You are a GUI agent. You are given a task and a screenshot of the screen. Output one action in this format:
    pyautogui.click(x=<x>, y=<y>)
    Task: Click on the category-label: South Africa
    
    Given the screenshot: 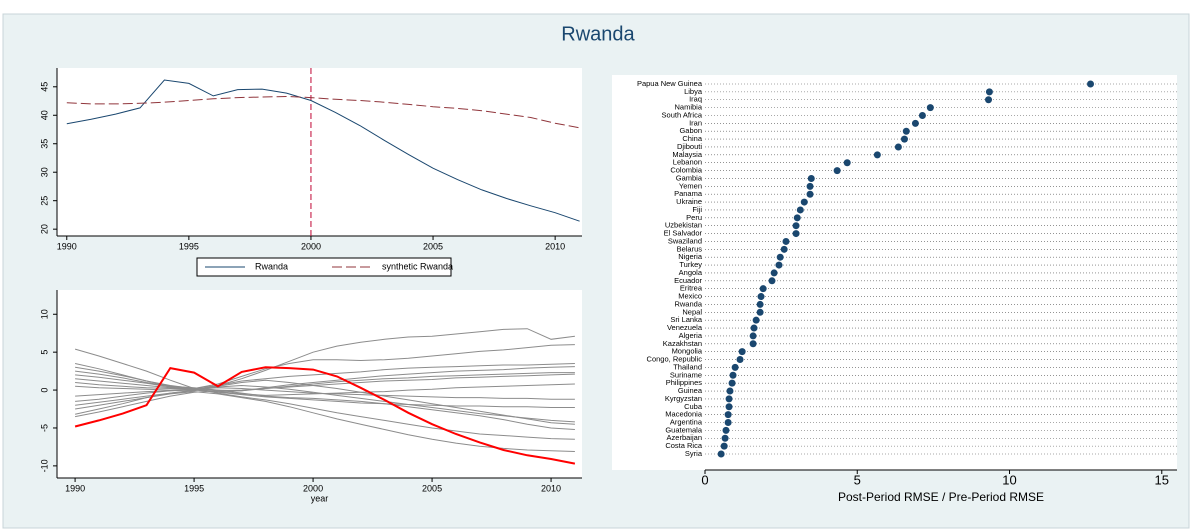 What is the action you would take?
    pyautogui.click(x=682, y=114)
    